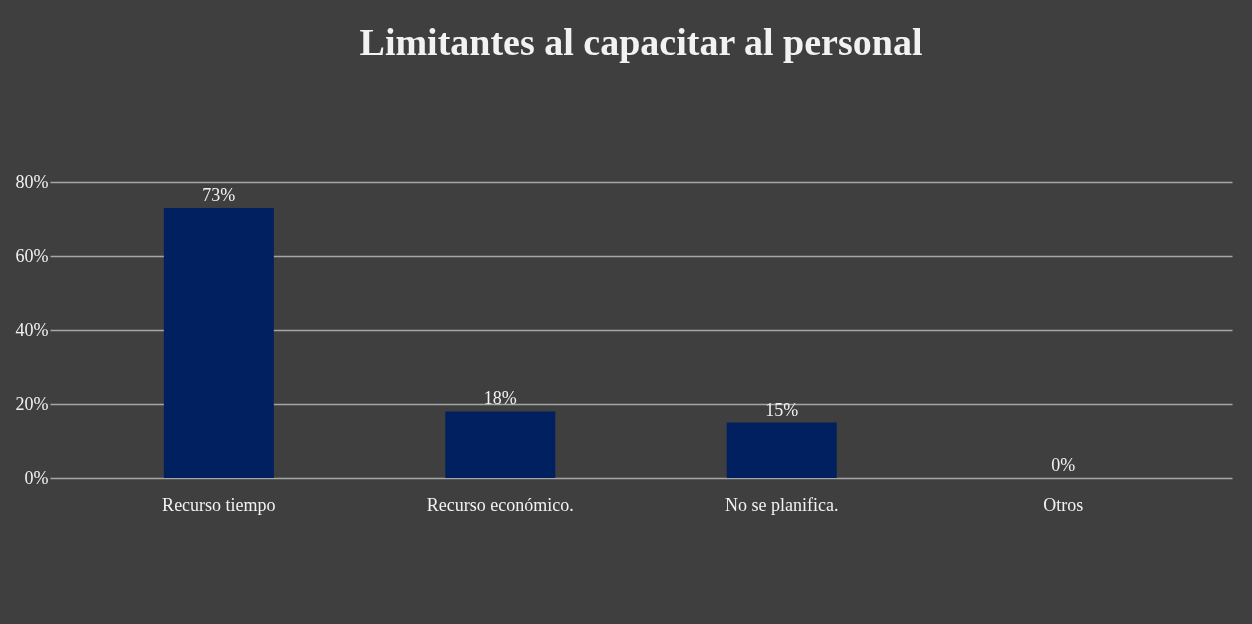 This screenshot has height=624, width=1252. What do you see at coordinates (32, 181) in the screenshot?
I see `y-tick-label: 80%` at bounding box center [32, 181].